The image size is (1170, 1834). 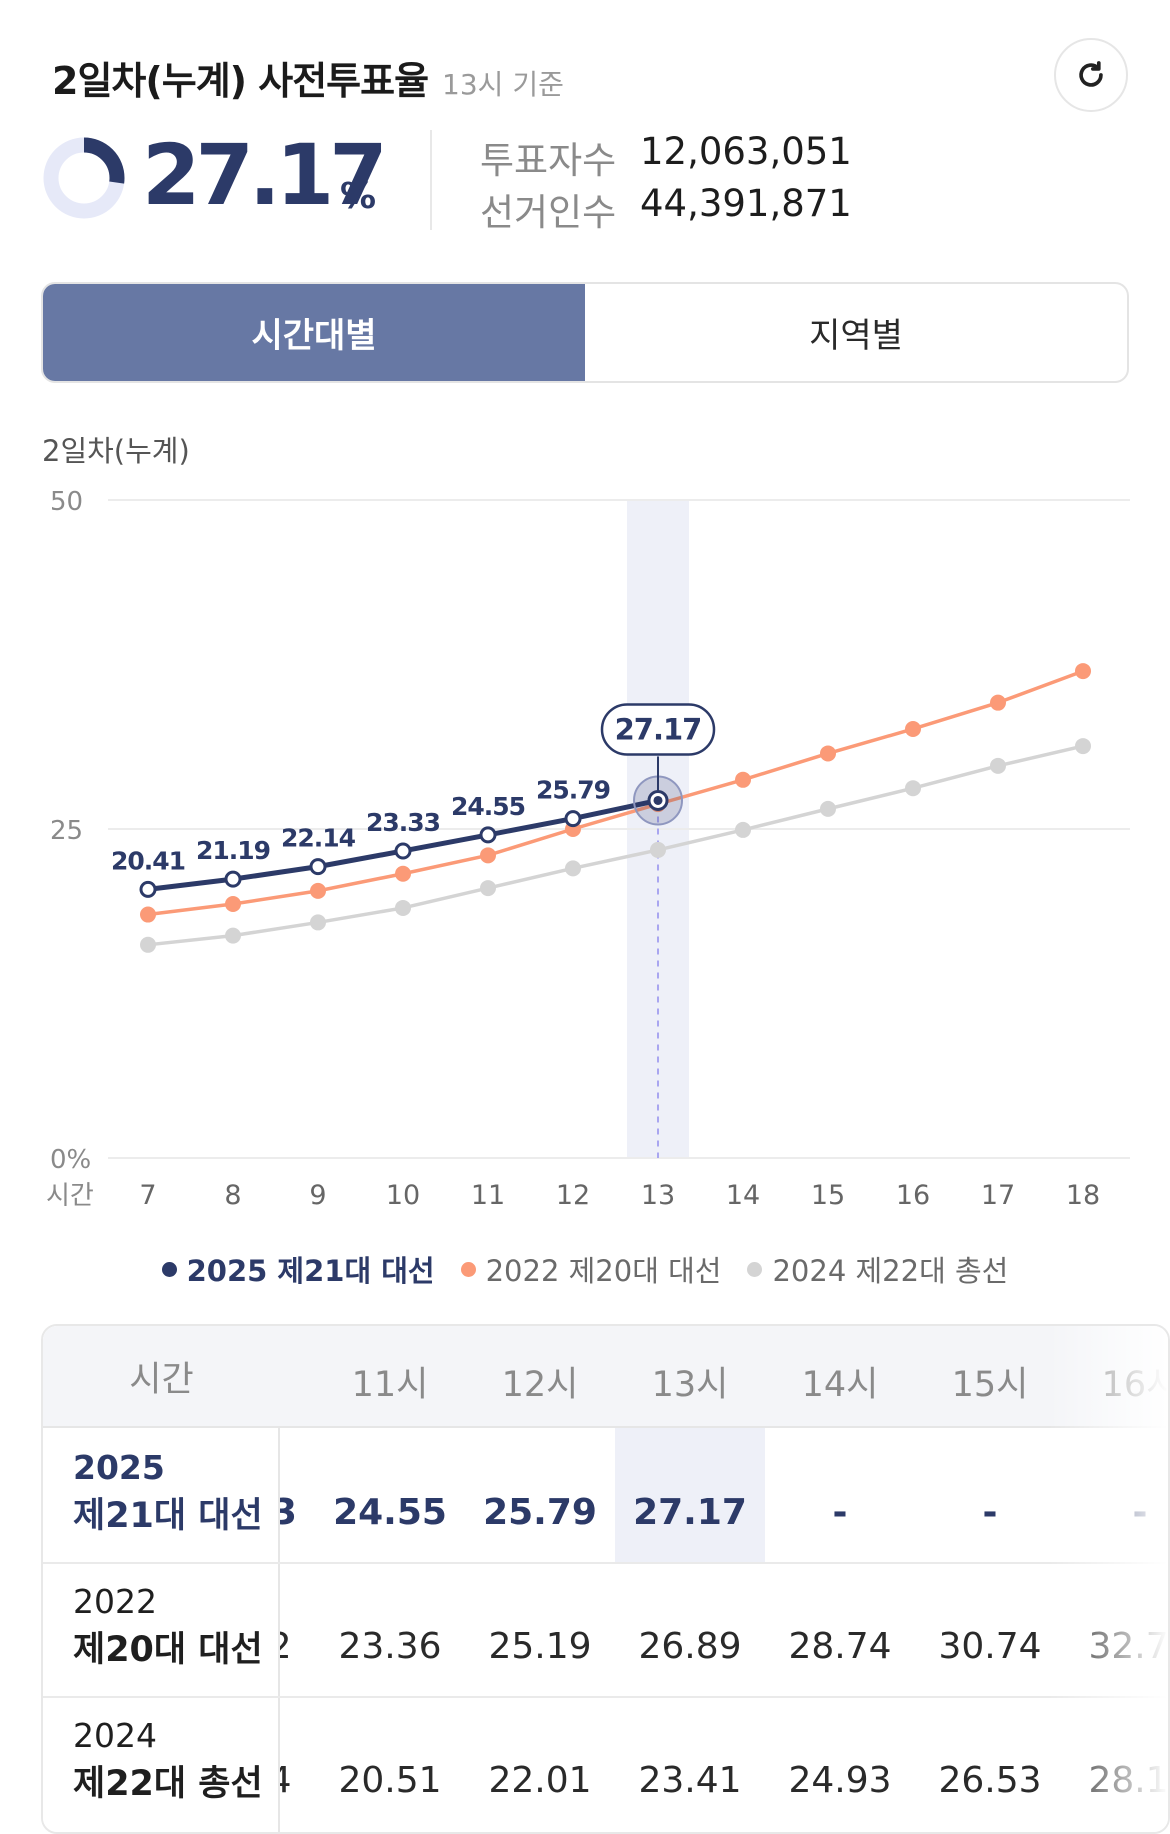 What do you see at coordinates (605, 1563) in the screenshot?
I see `row-divider` at bounding box center [605, 1563].